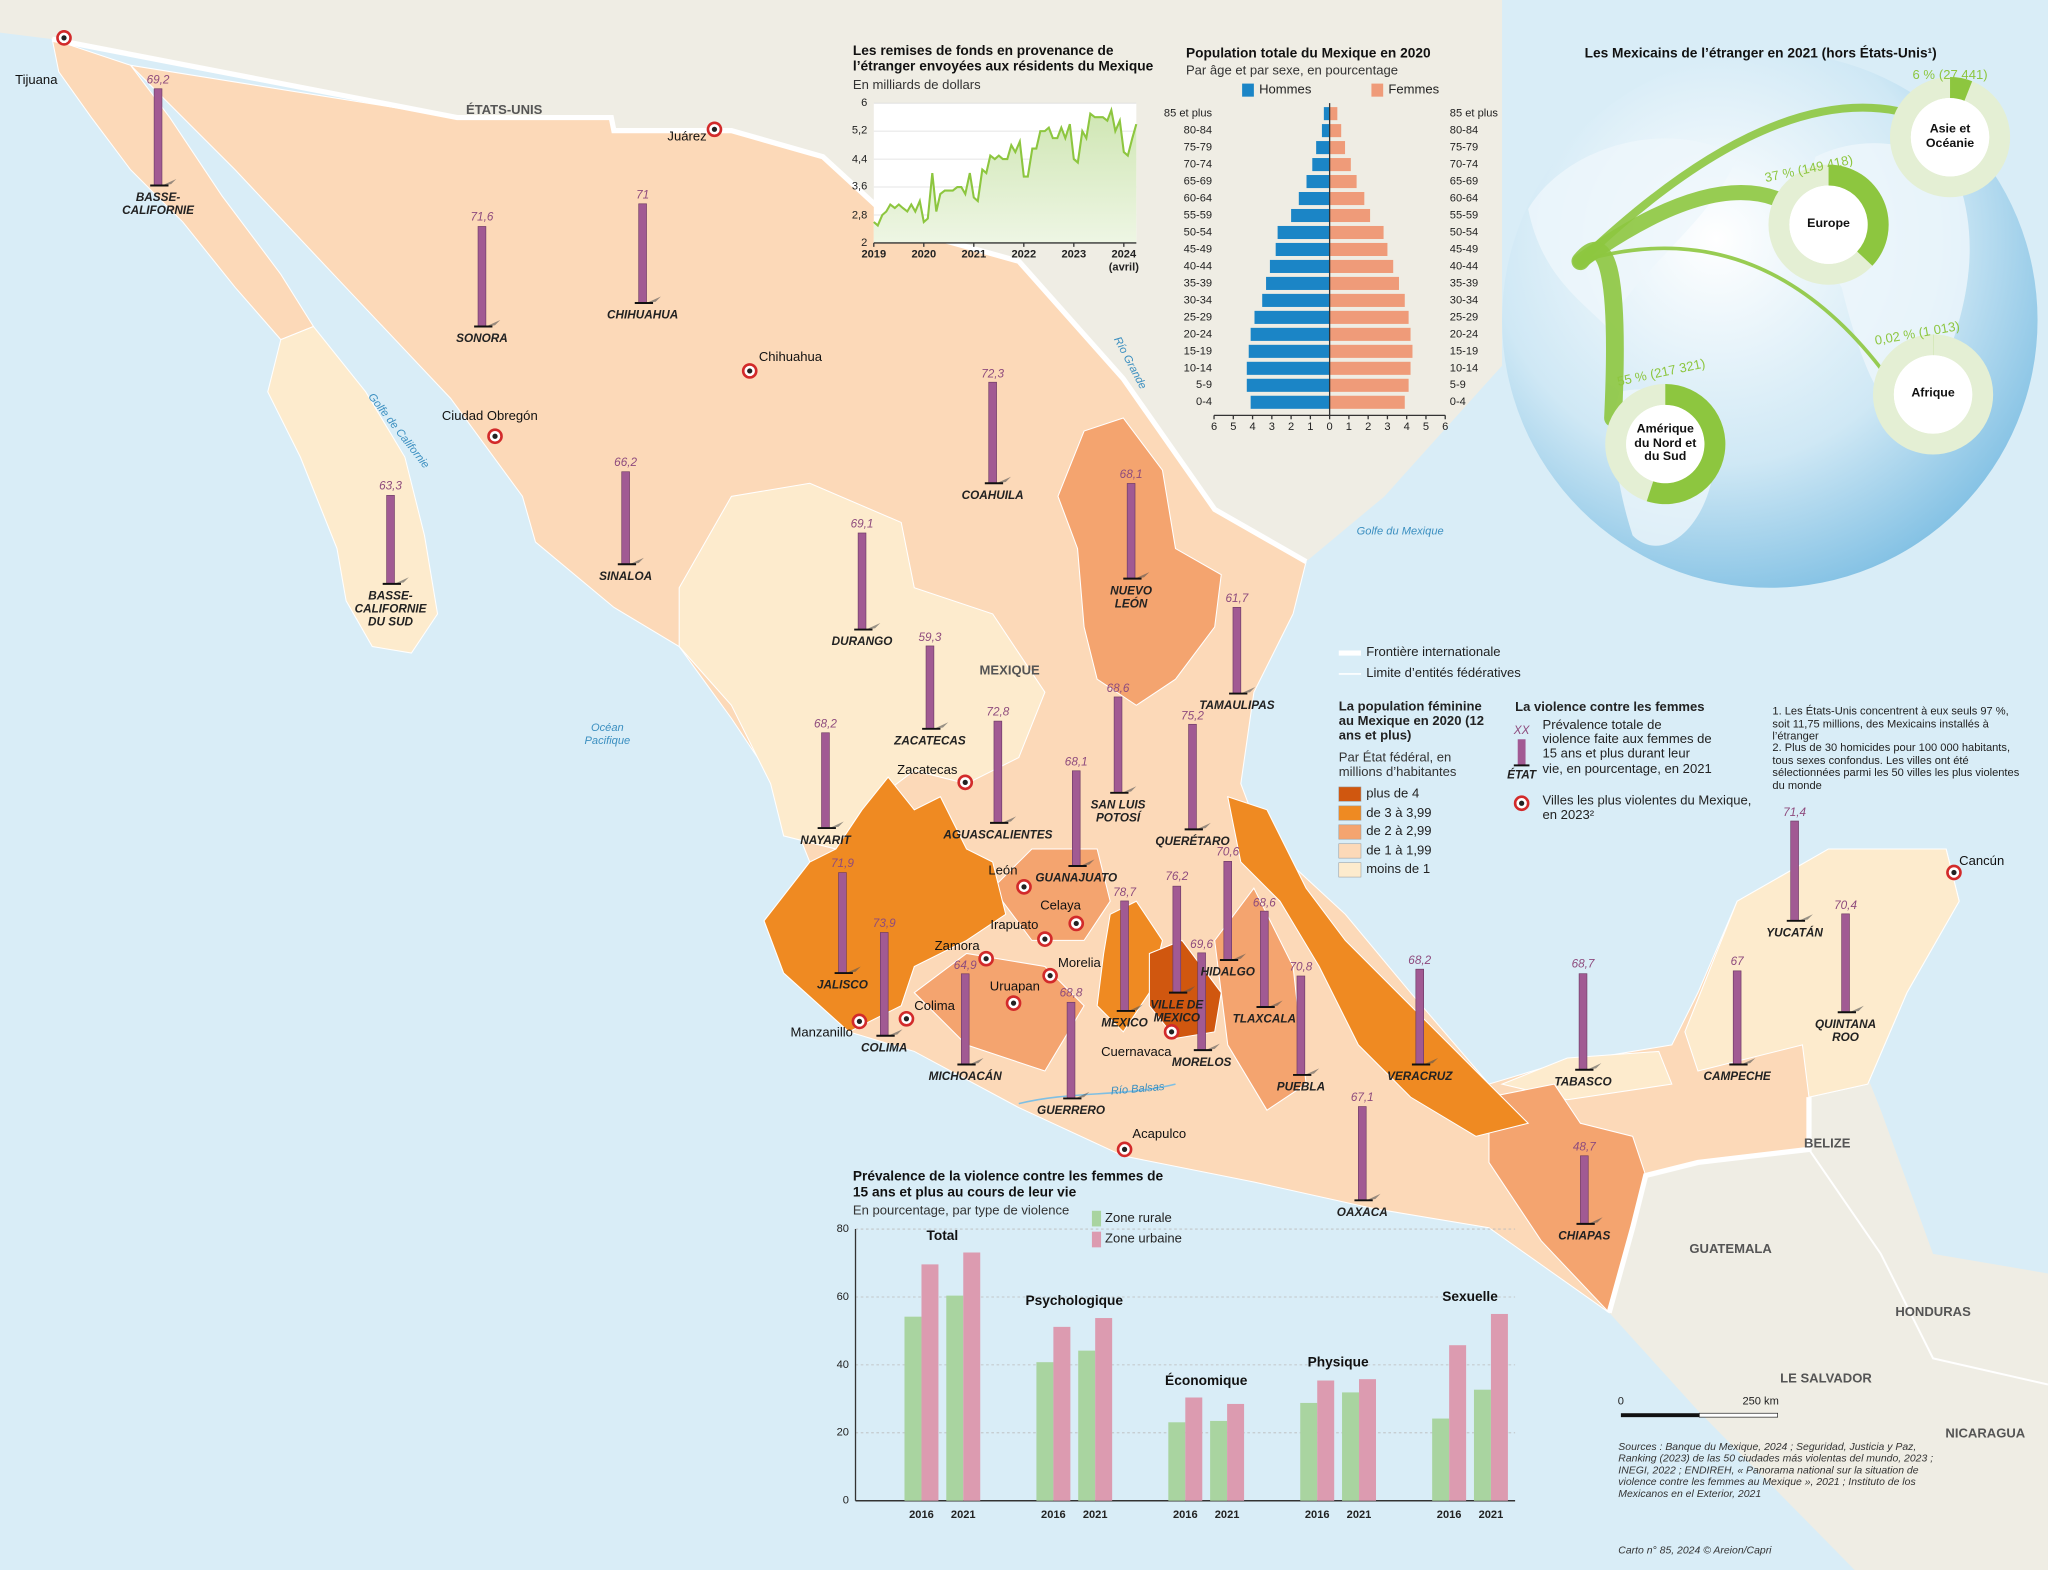  I want to click on y-tick-label: 5-9, so click(1204, 384).